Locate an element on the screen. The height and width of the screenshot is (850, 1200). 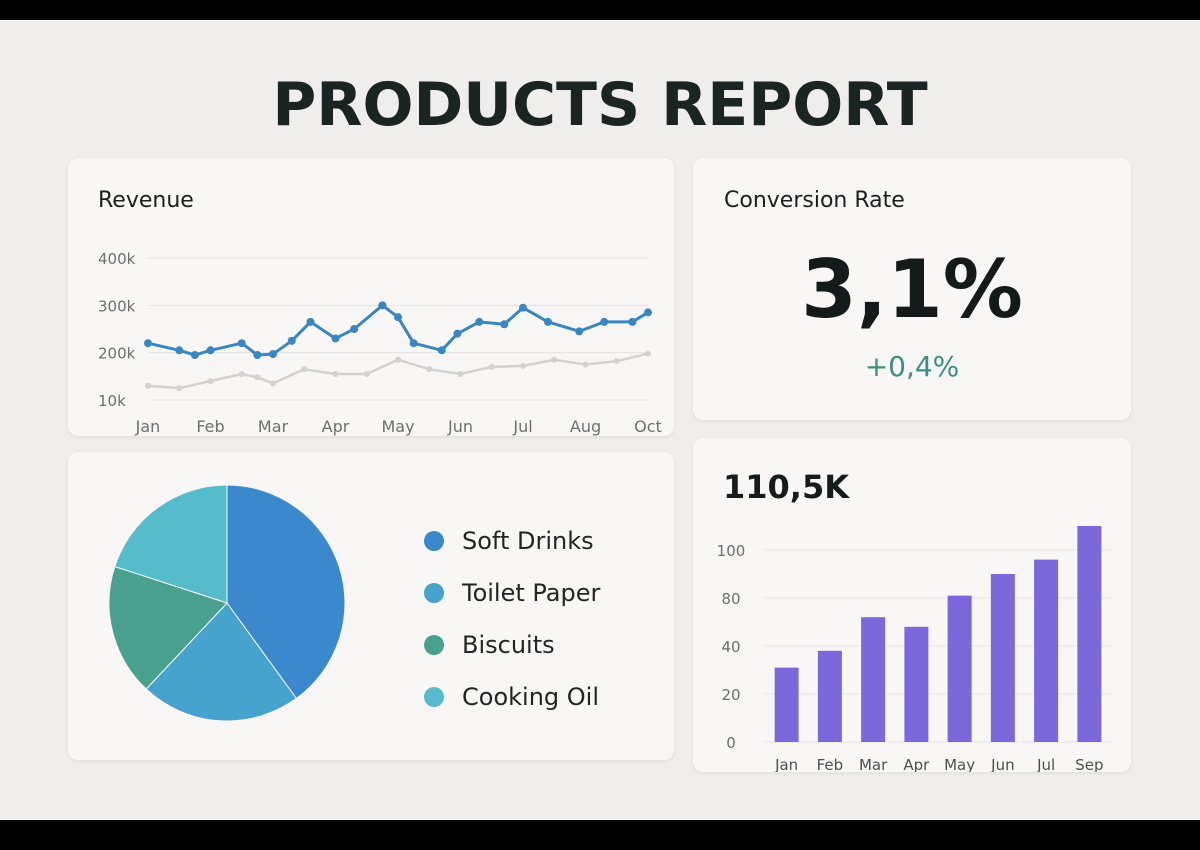
baseline-series-line is located at coordinates (398, 371).